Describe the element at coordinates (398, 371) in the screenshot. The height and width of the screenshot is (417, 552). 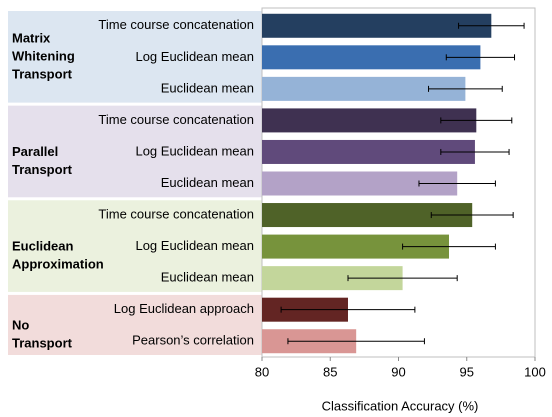
I see `x-tick-label: 90` at that location.